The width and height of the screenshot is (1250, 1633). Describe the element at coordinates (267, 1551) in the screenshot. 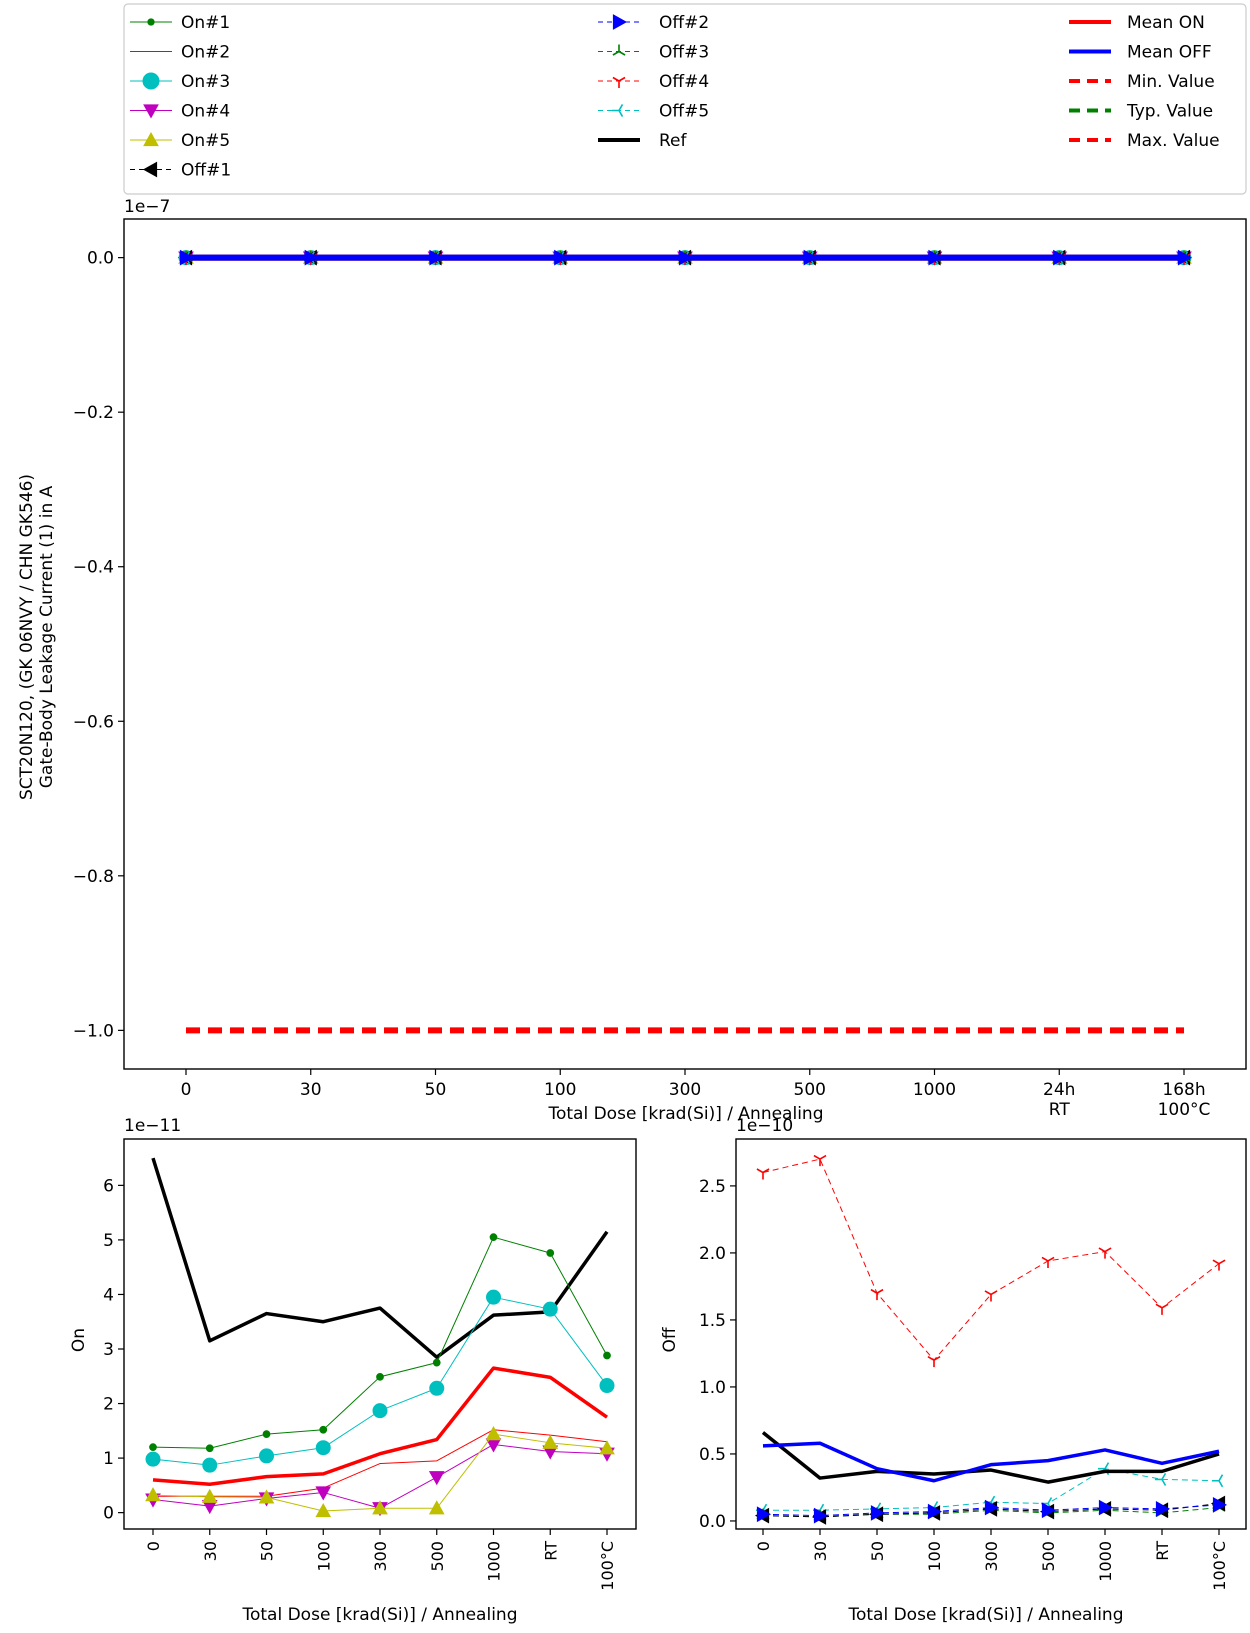

I see `on-x-tick-label: 50` at that location.